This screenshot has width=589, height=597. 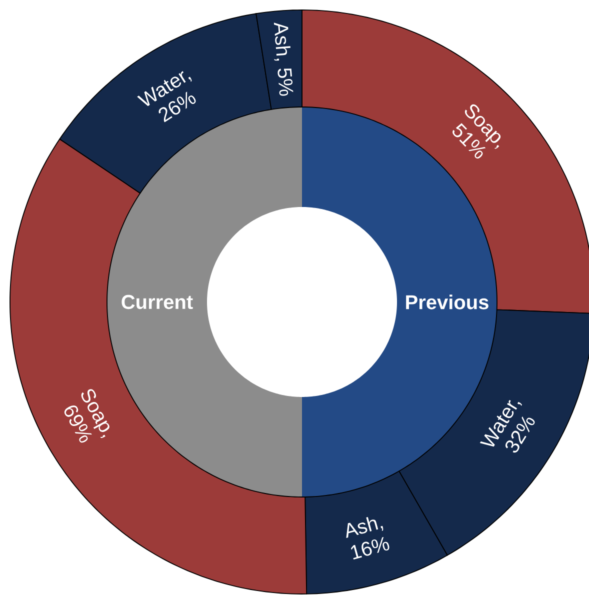 What do you see at coordinates (447, 302) in the screenshot?
I see `slice-label: Previous` at bounding box center [447, 302].